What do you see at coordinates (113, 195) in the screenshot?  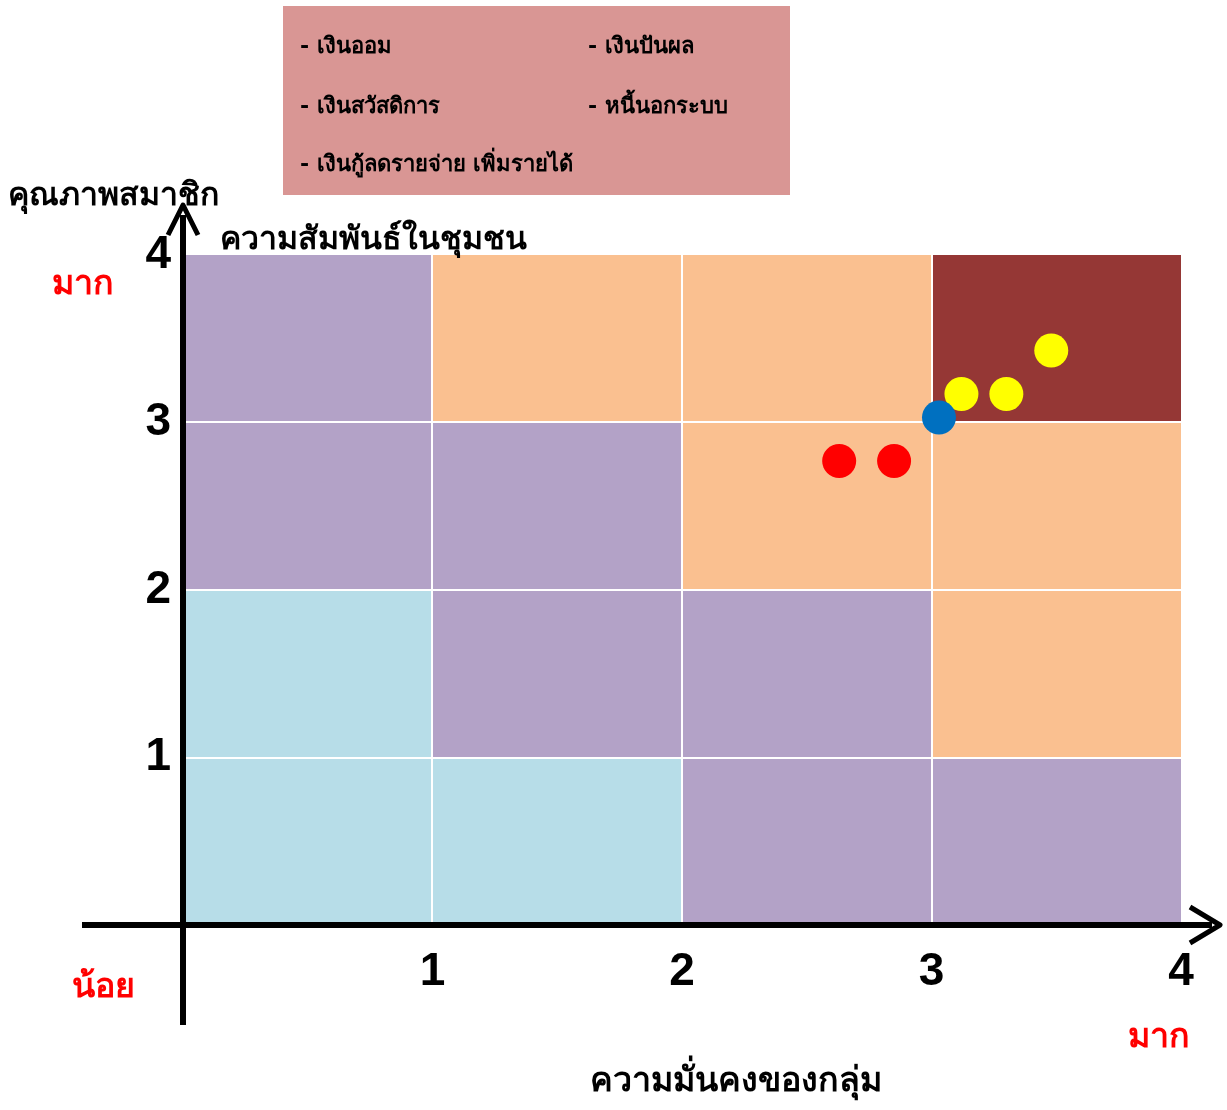 I see `y-axis-title: คุณภาพสมาชิก` at bounding box center [113, 195].